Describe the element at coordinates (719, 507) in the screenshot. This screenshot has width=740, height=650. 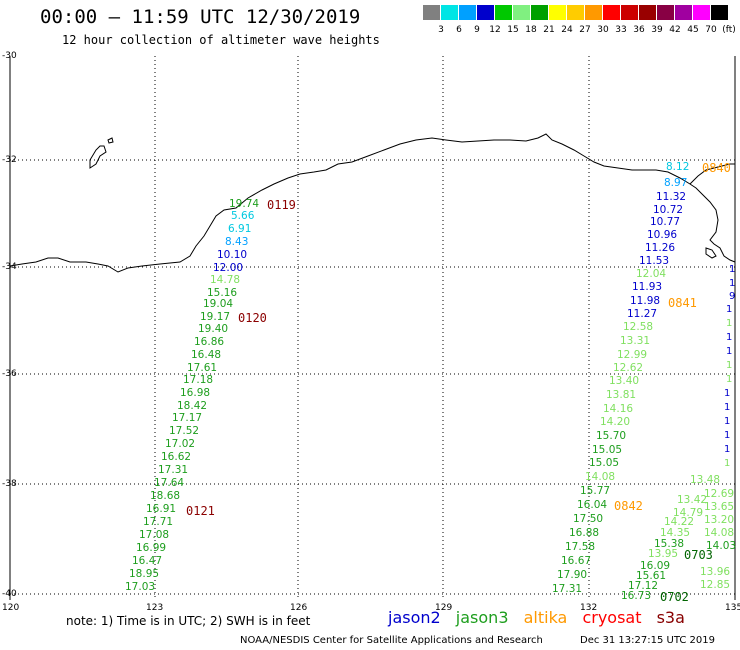
I see `wave-height-value: 13.65` at that location.